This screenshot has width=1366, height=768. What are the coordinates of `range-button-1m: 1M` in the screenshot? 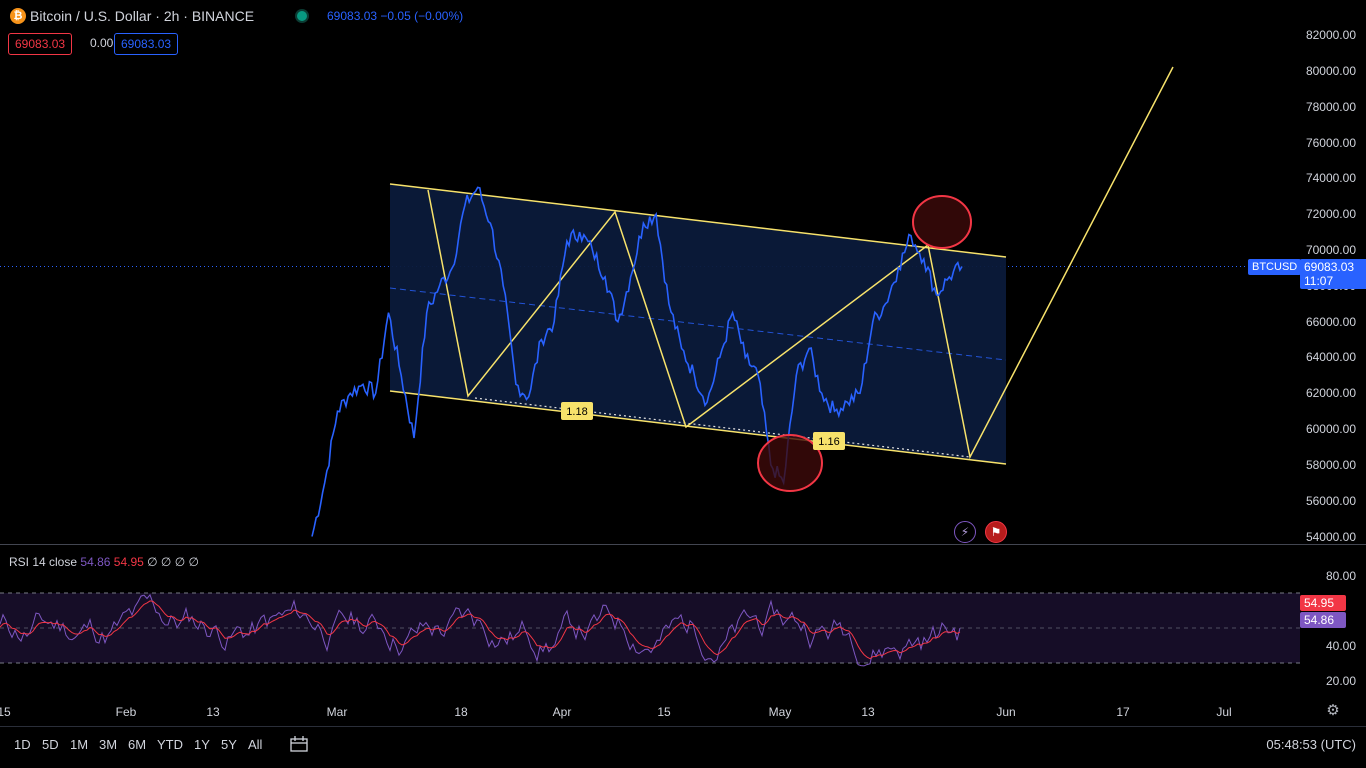 It's located at (79, 744).